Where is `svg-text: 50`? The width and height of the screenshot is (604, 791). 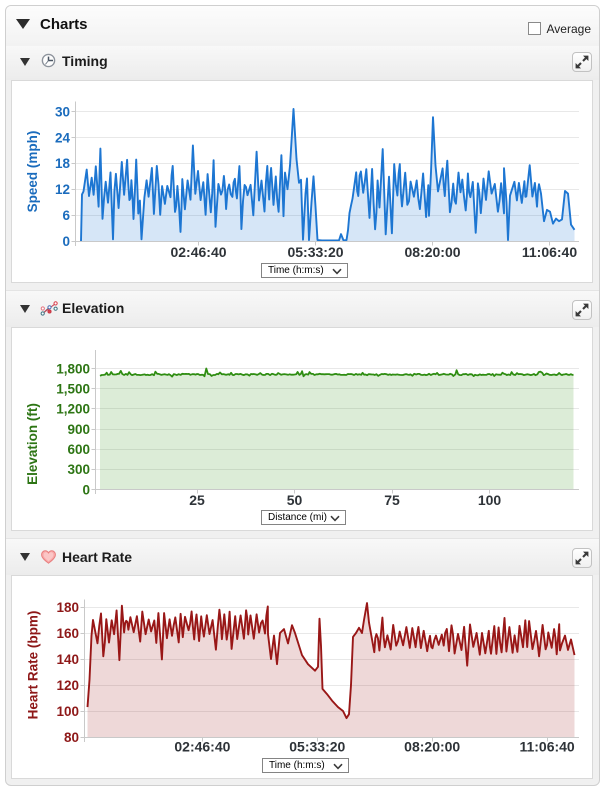
svg-text: 50 is located at coordinates (295, 500).